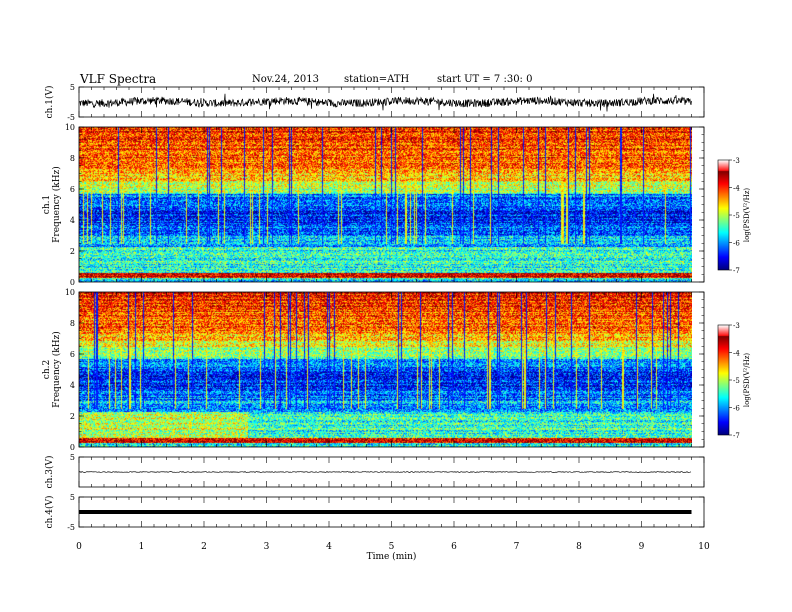 Image resolution: width=792 pixels, height=612 pixels. I want to click on ch4-waveform-ytick-label: 5, so click(72, 497).